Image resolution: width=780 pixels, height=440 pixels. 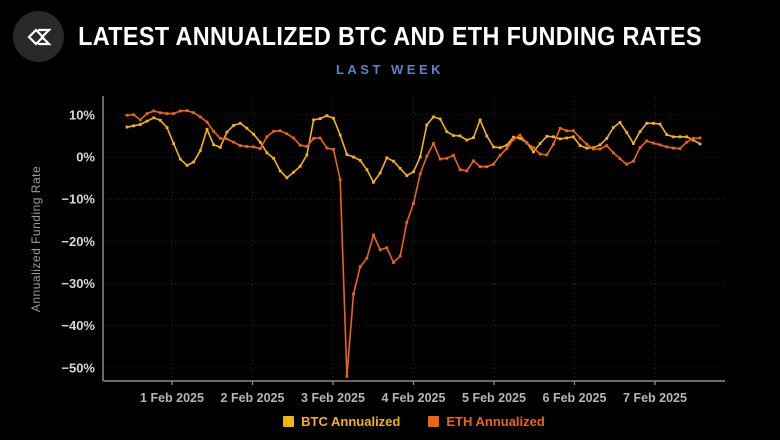 What do you see at coordinates (78, 283) in the screenshot?
I see `svg-text: −30%` at bounding box center [78, 283].